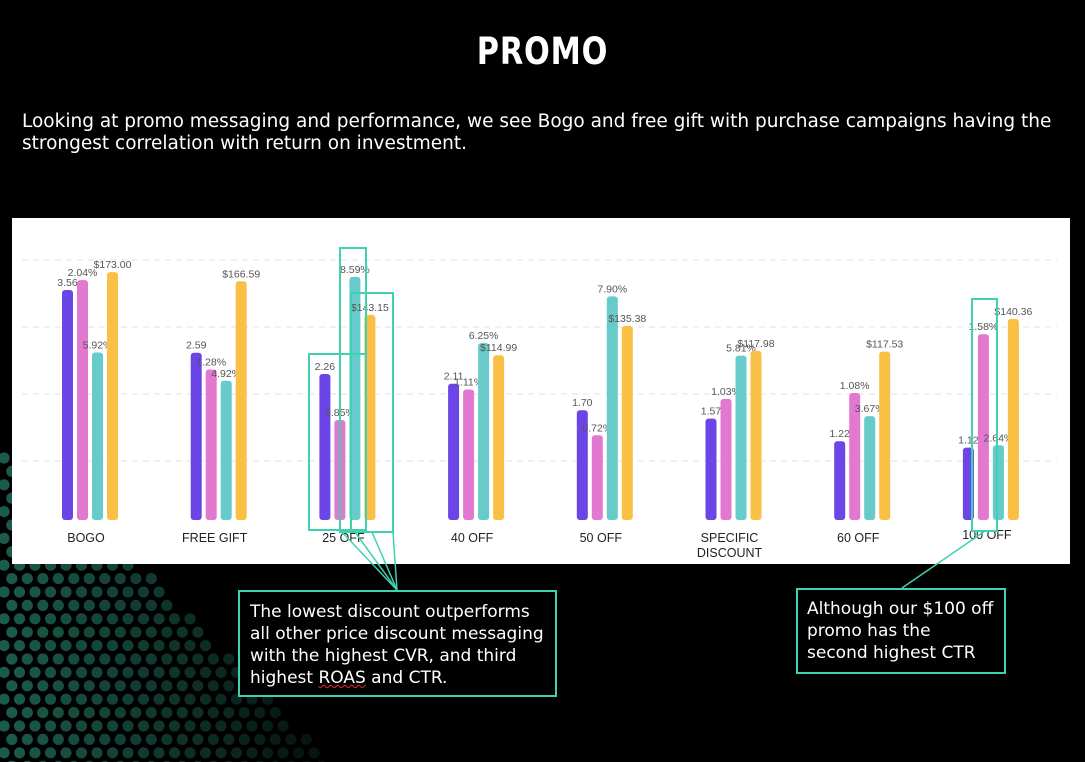  What do you see at coordinates (870, 409) in the screenshot?
I see `data-label: 3.67%` at bounding box center [870, 409].